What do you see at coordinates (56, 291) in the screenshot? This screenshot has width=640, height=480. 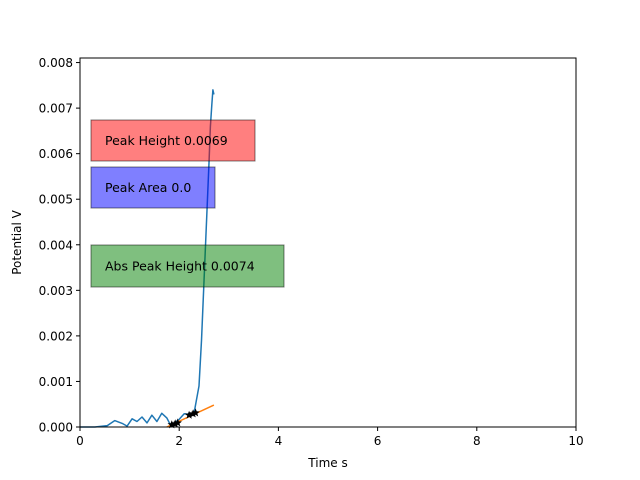 I see `y-tick-label: 0.003` at bounding box center [56, 291].